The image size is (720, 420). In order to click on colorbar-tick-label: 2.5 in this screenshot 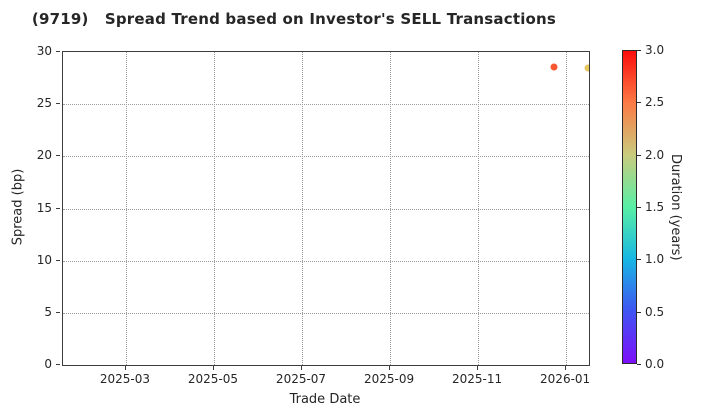, I will do `click(655, 102)`.